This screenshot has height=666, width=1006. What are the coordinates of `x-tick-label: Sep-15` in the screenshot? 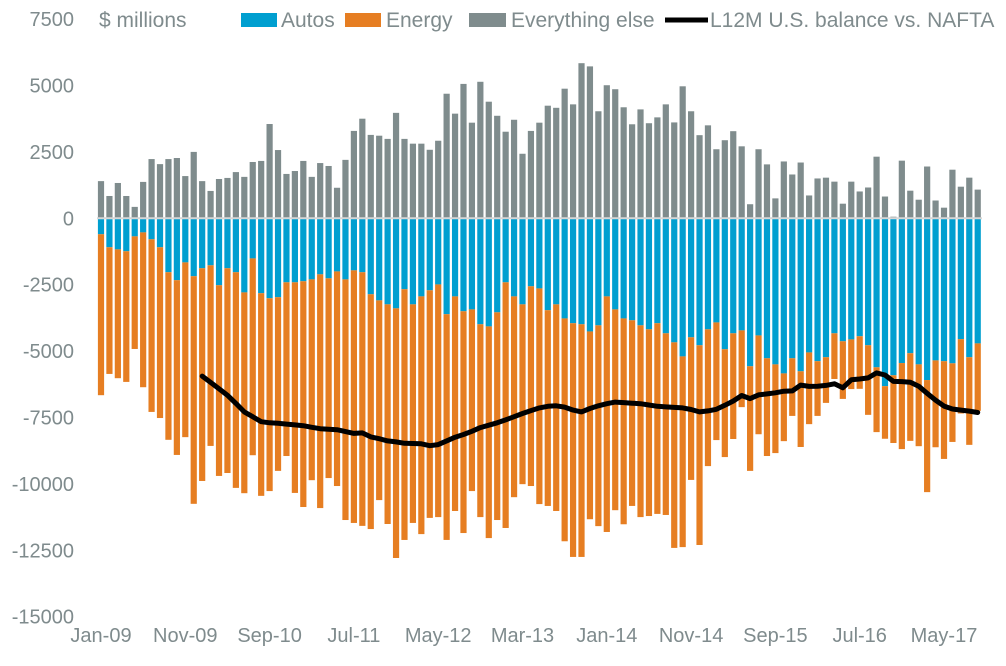 It's located at (775, 636).